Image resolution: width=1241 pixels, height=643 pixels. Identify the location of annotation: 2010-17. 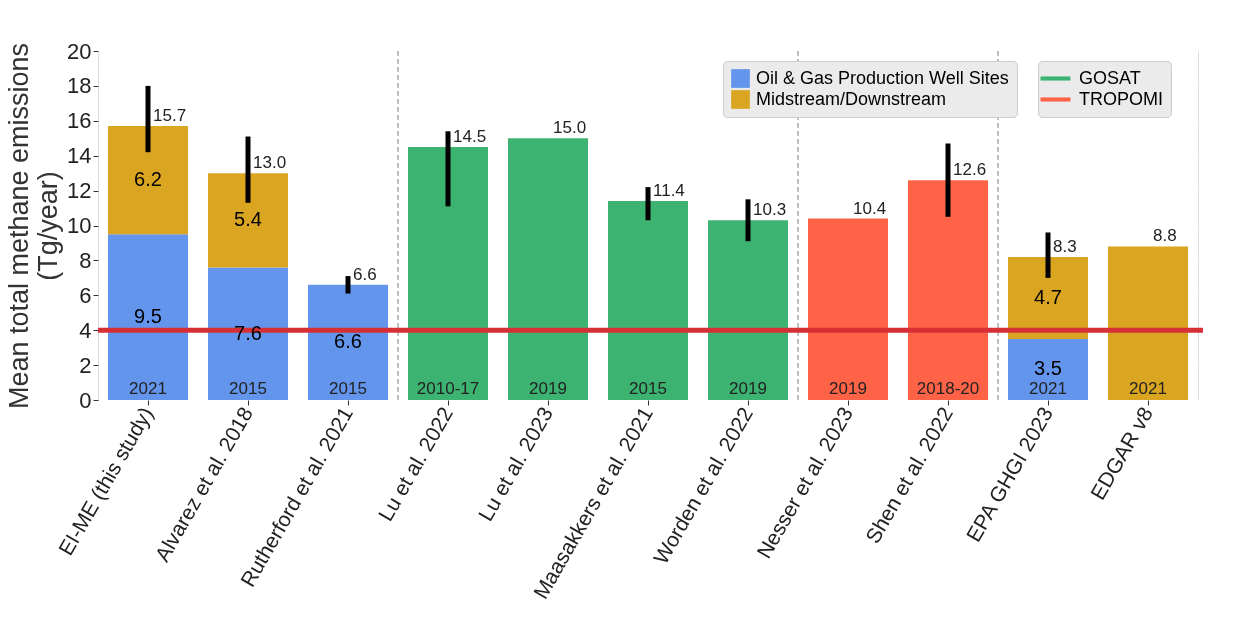
(448, 388).